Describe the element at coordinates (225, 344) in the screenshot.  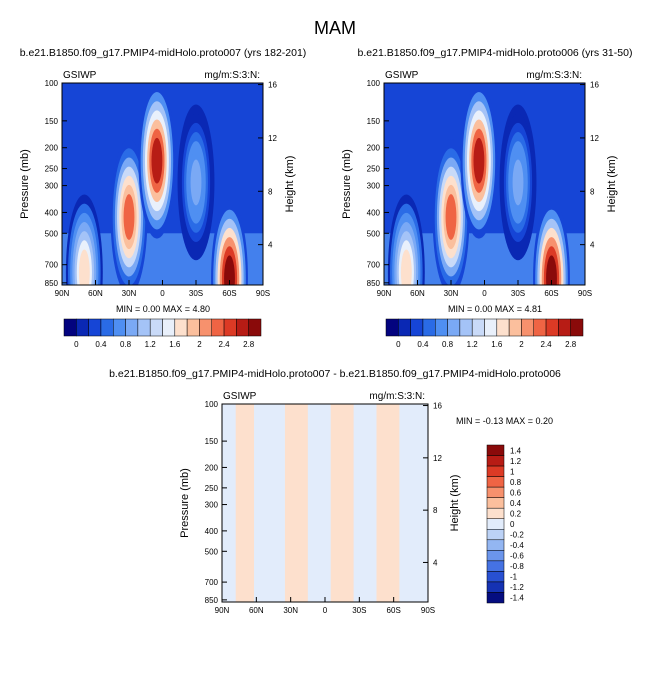
I see `colorbar-label: 2.4` at that location.